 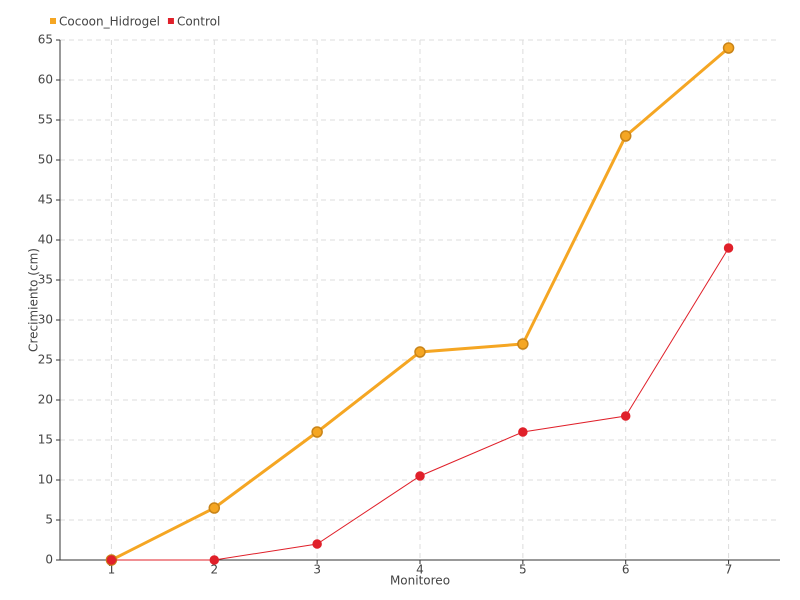 I want to click on y-tick-label: 25, so click(x=45, y=360).